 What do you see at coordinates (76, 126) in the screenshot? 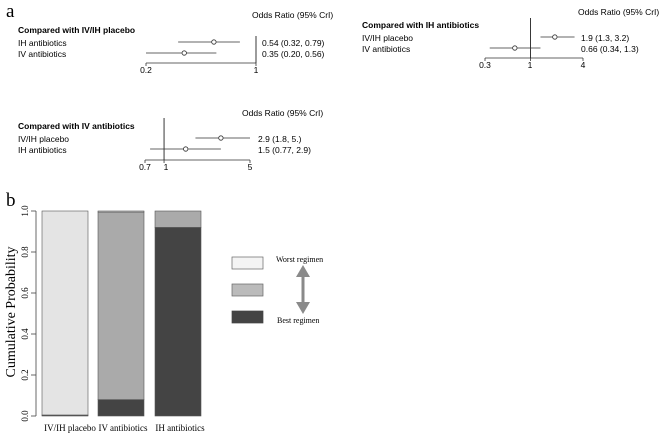
I see `forest-title: Compared with IV antibiotics` at bounding box center [76, 126].